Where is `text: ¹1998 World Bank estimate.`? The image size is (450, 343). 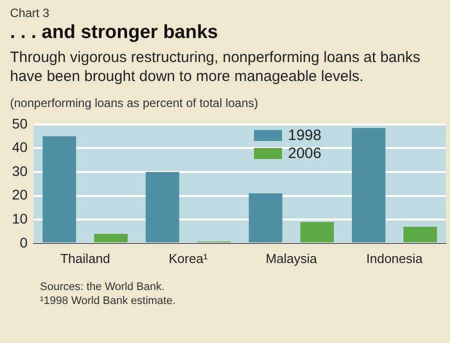
text: ¹1998 World Bank estimate. is located at coordinates (108, 301).